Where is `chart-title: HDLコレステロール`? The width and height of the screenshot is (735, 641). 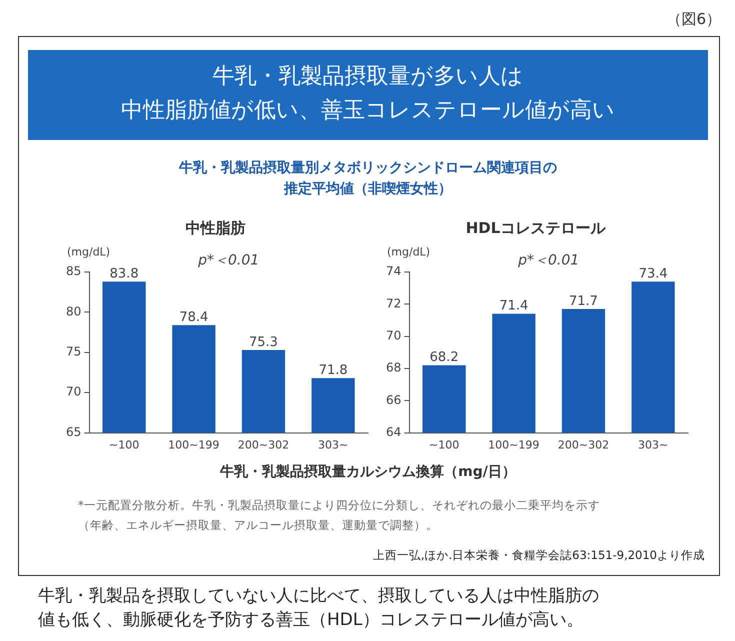 chart-title: HDLコレステロール is located at coordinates (536, 227).